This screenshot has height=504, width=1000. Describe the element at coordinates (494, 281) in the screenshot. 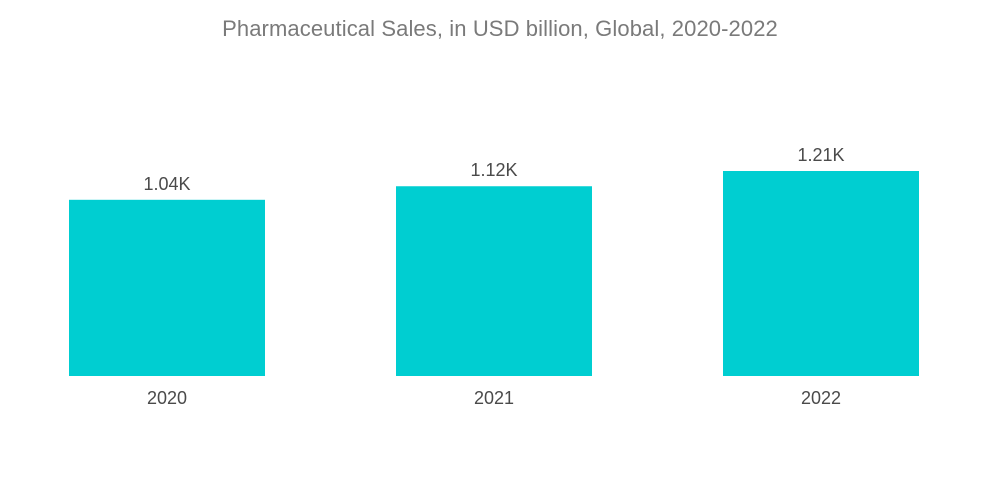

I see `bar-2021` at that location.